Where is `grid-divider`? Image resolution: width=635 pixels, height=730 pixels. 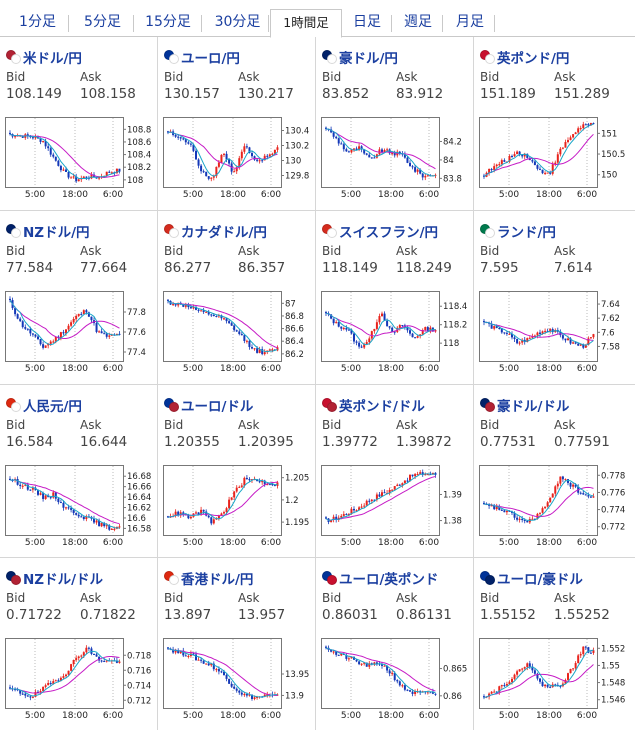 grid-divider is located at coordinates (473, 383).